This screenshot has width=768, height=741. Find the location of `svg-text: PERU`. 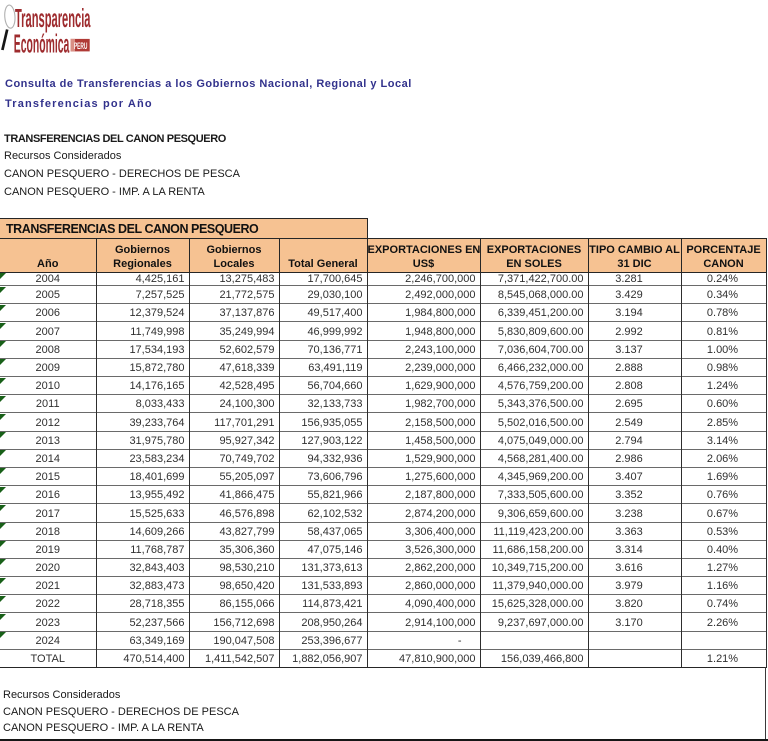

svg-text: PERU is located at coordinates (81, 46).